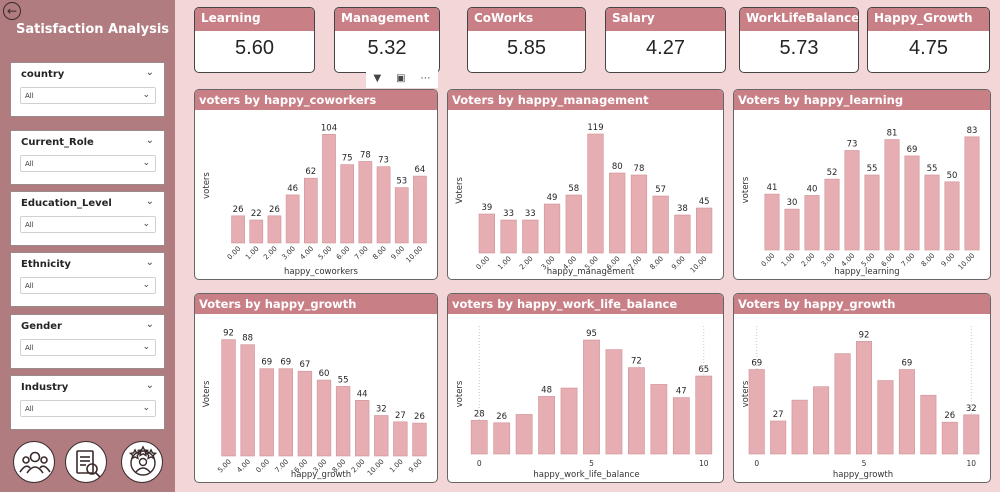 The image size is (1000, 492). I want to click on chart-title: Voters by happy_growth, so click(862, 304).